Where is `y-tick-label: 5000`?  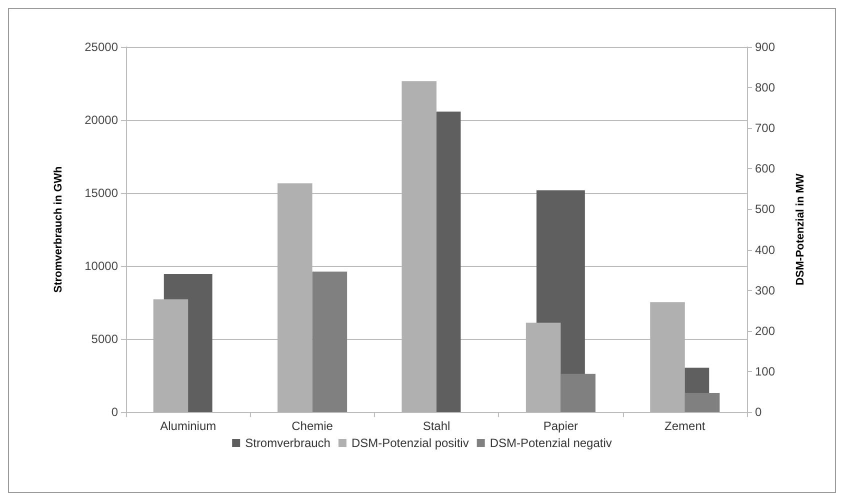
y-tick-label: 5000 is located at coordinates (104, 339).